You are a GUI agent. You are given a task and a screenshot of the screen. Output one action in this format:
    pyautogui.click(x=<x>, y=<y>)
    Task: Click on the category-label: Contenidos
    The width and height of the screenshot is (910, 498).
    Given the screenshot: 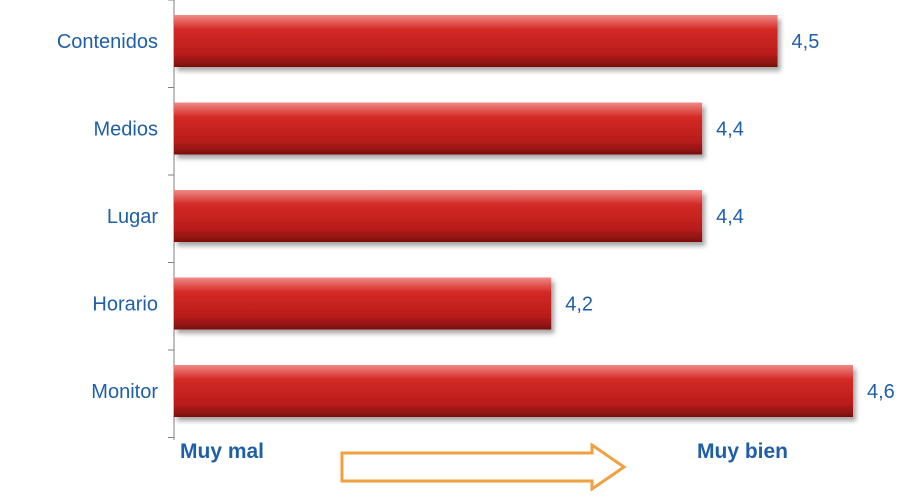 What is the action you would take?
    pyautogui.click(x=107, y=42)
    